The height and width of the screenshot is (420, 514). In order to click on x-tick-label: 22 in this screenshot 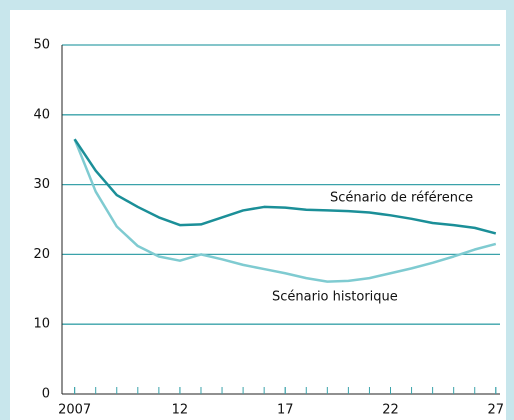, I will do `click(390, 410)`.